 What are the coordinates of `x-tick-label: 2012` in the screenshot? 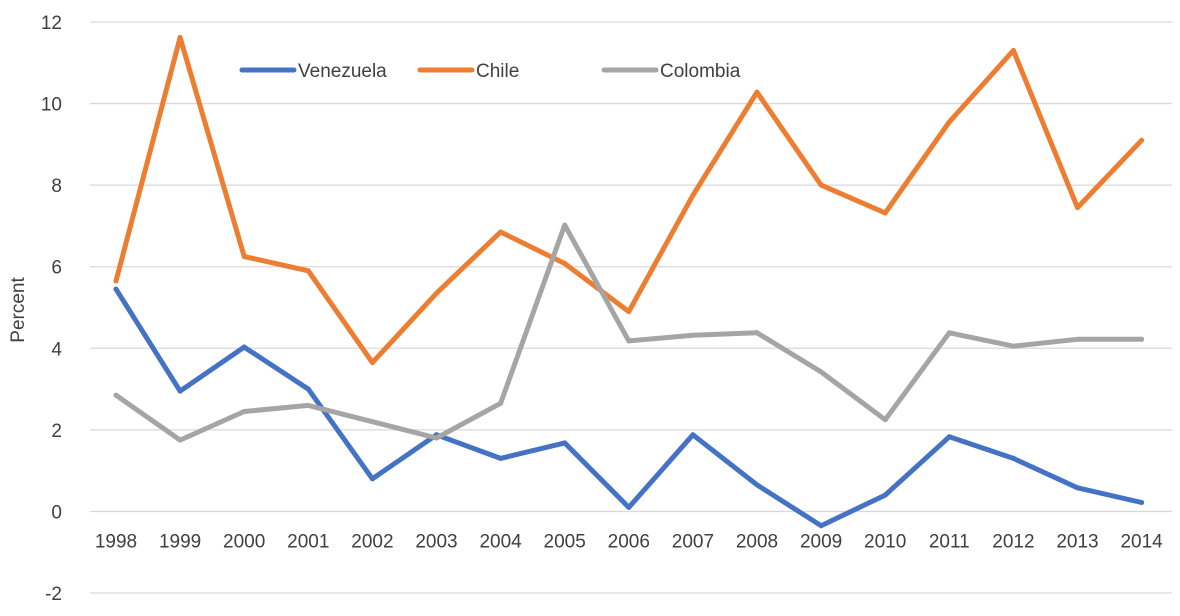 It's located at (1013, 541).